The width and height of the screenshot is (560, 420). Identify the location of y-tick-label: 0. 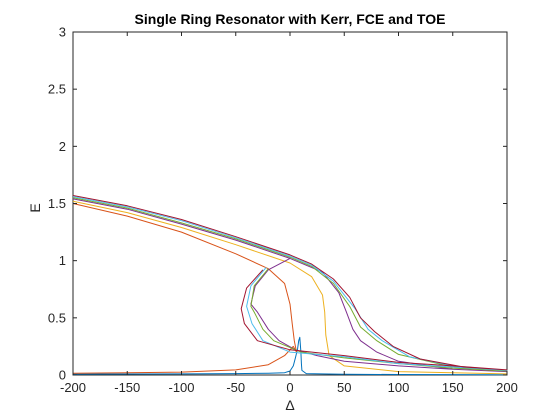
(62, 375).